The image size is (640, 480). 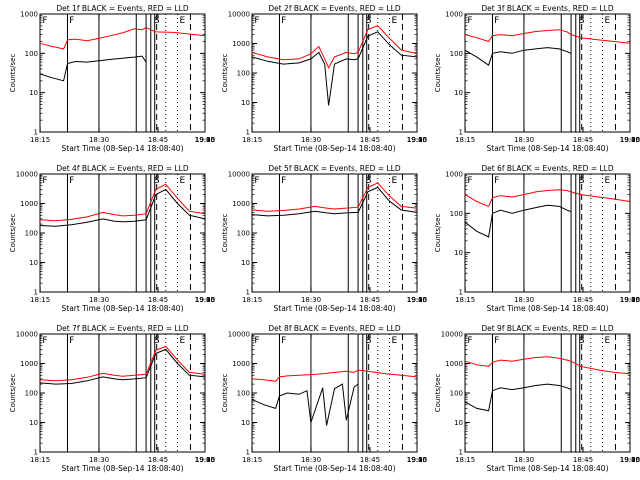 I want to click on y-axis-title-1: Counts/sec, so click(x=13, y=73).